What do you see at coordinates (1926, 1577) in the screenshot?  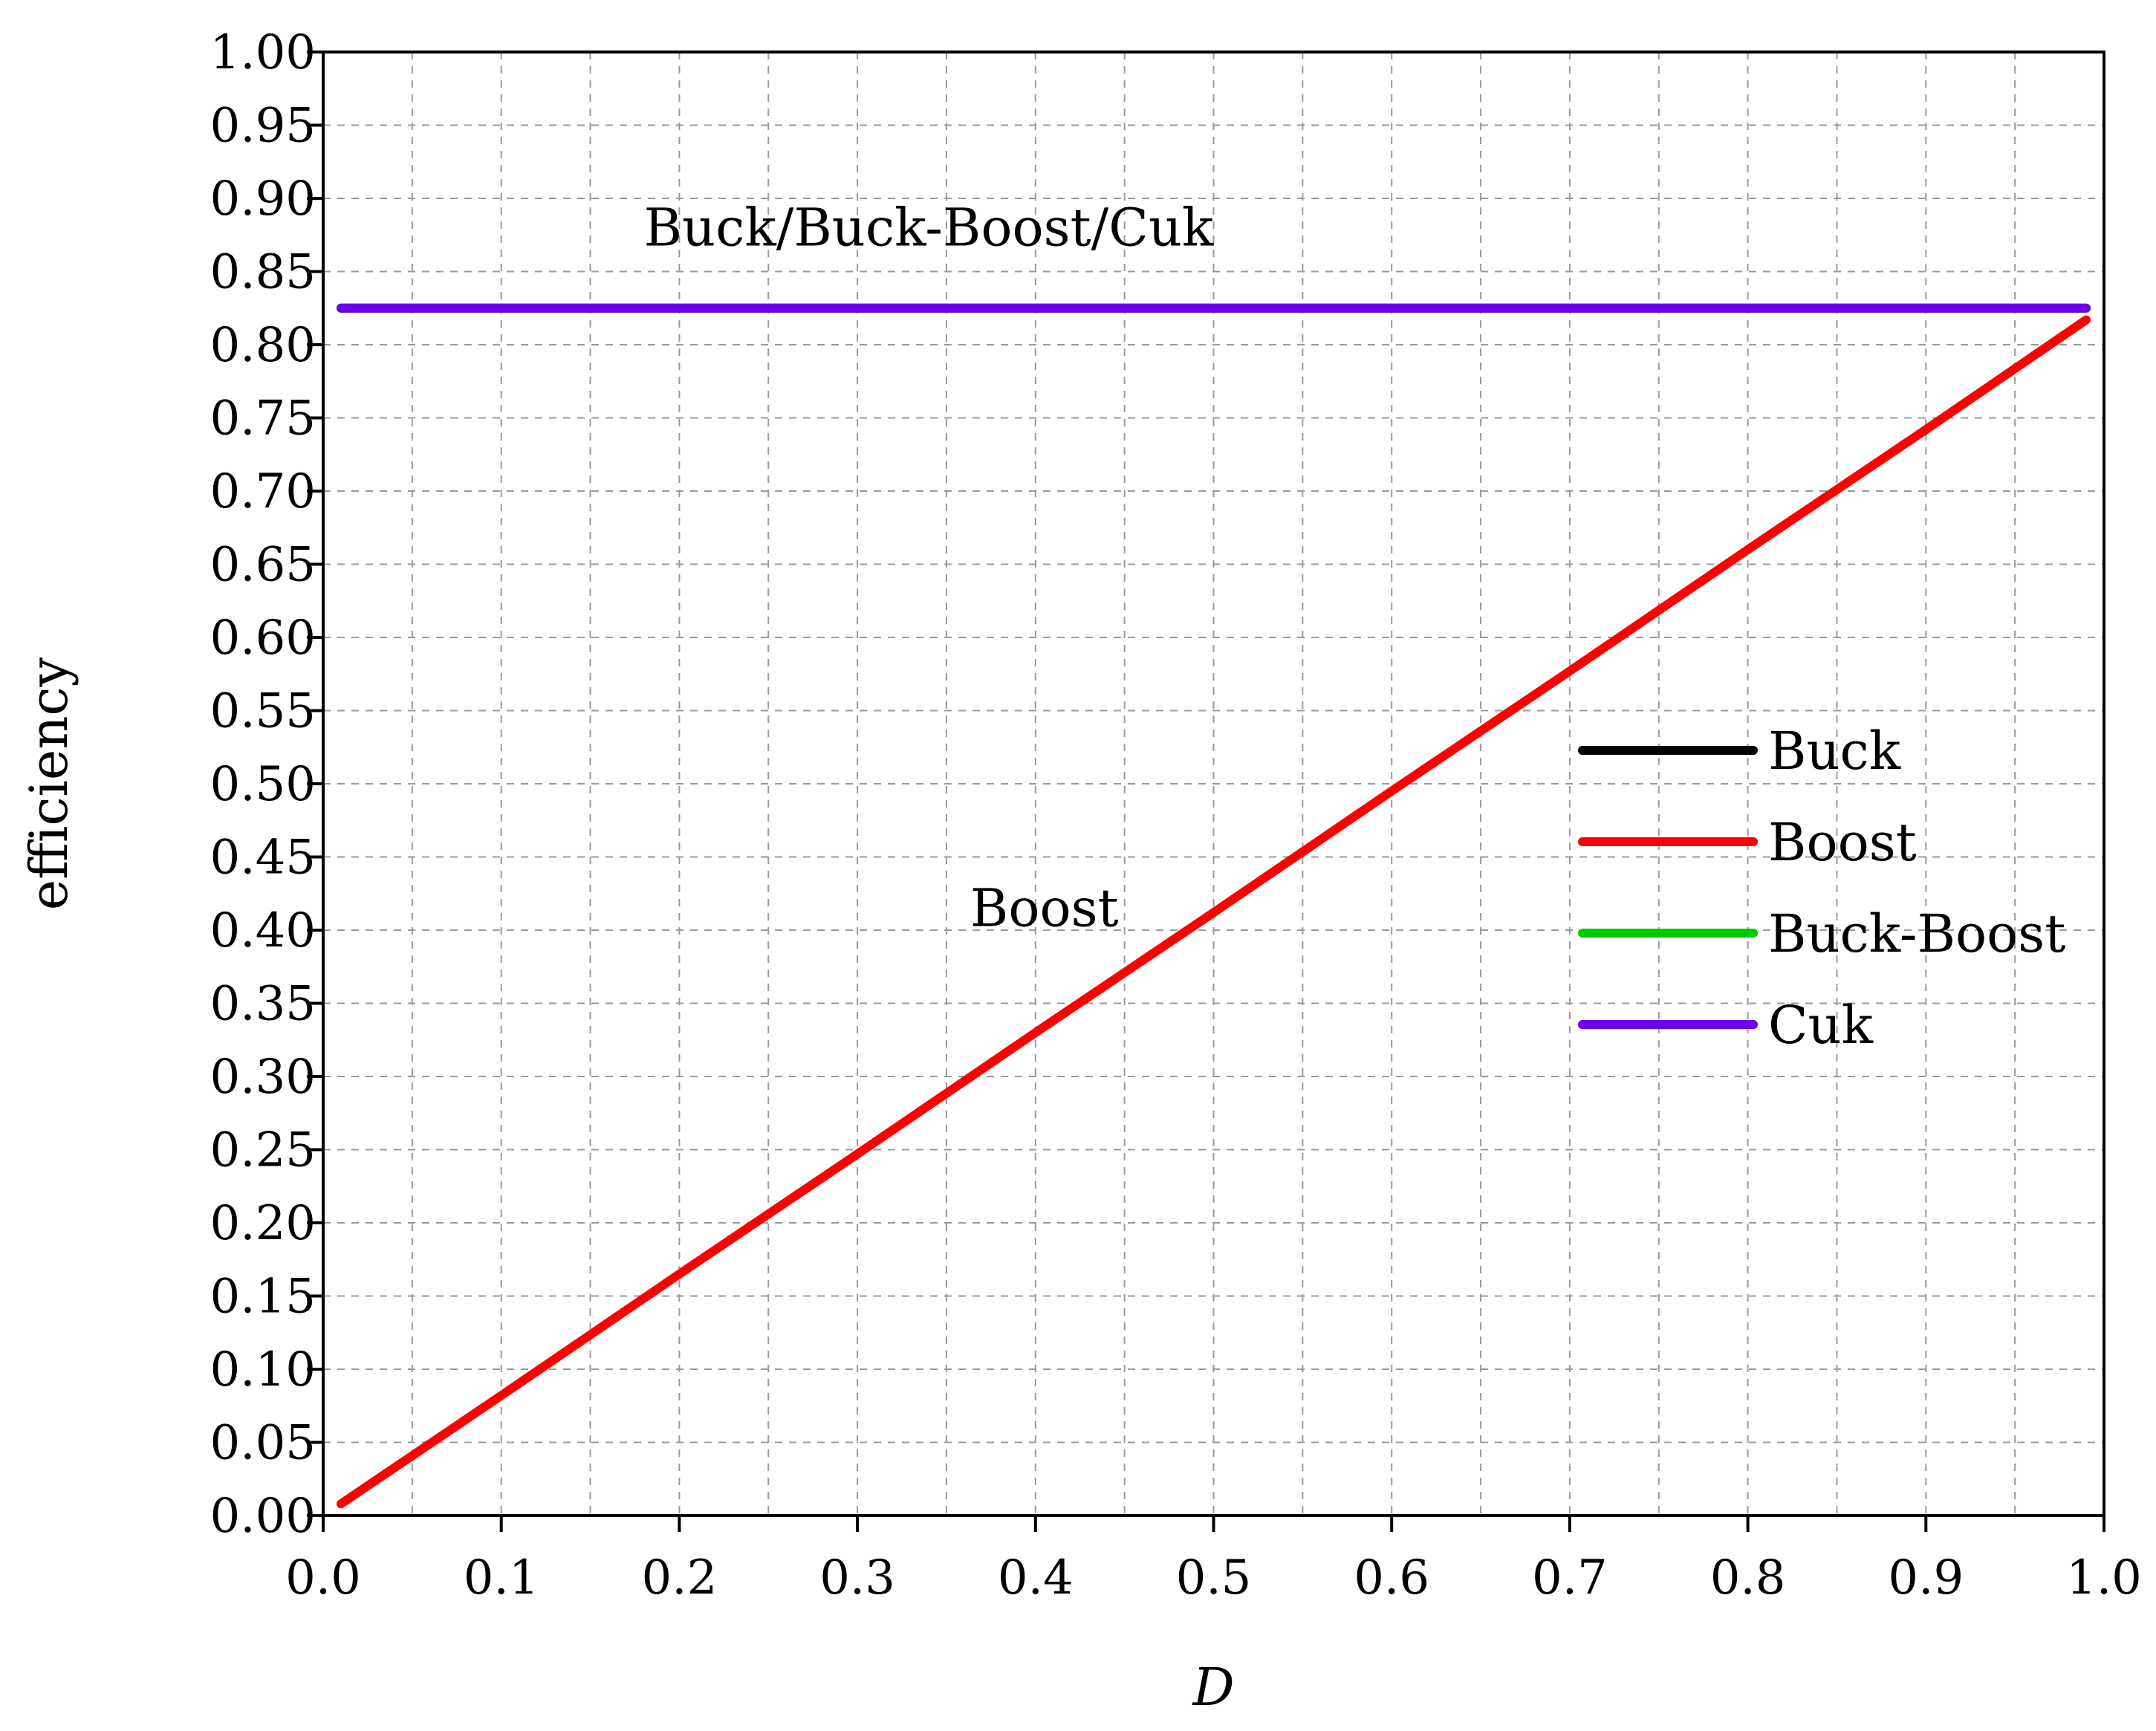 I see `x-tick-label: 0.9` at bounding box center [1926, 1577].